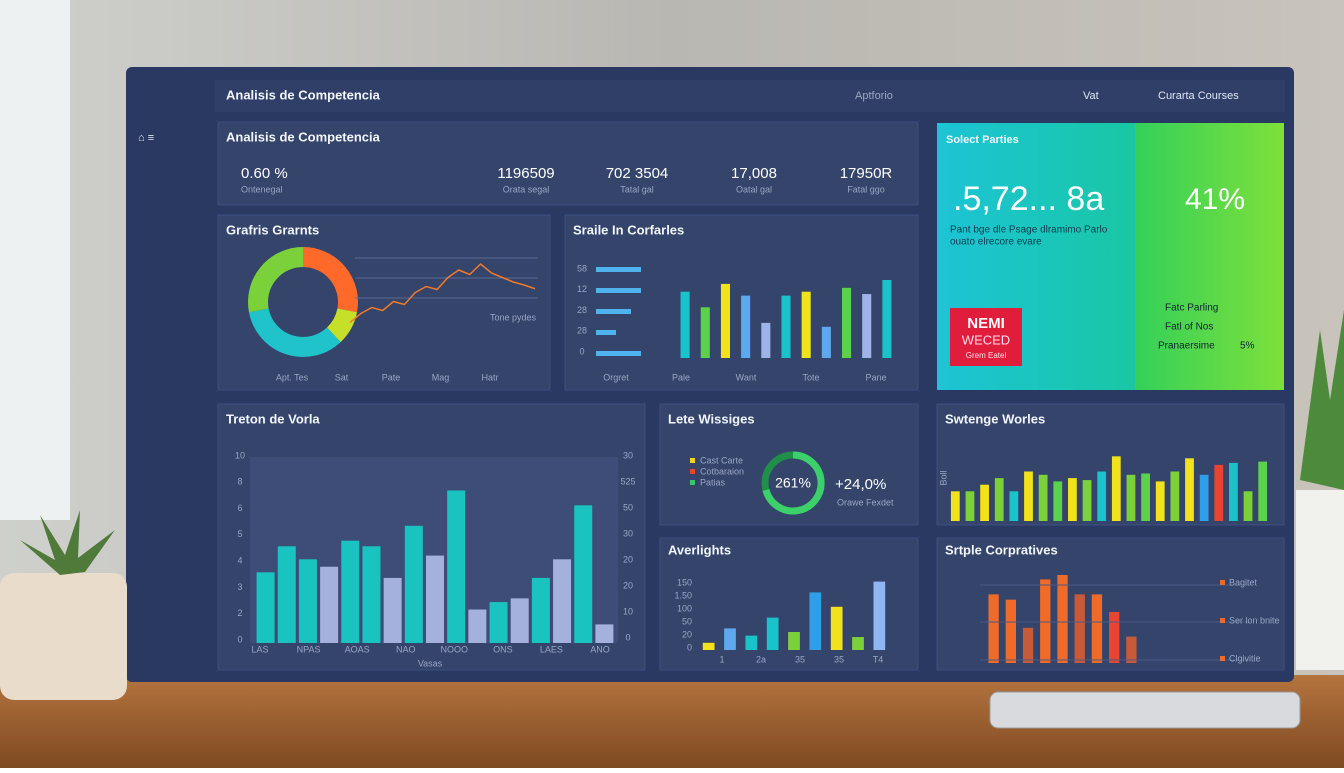 The width and height of the screenshot is (1344, 773). What do you see at coordinates (637, 173) in the screenshot?
I see `stat-value: 702 3504` at bounding box center [637, 173].